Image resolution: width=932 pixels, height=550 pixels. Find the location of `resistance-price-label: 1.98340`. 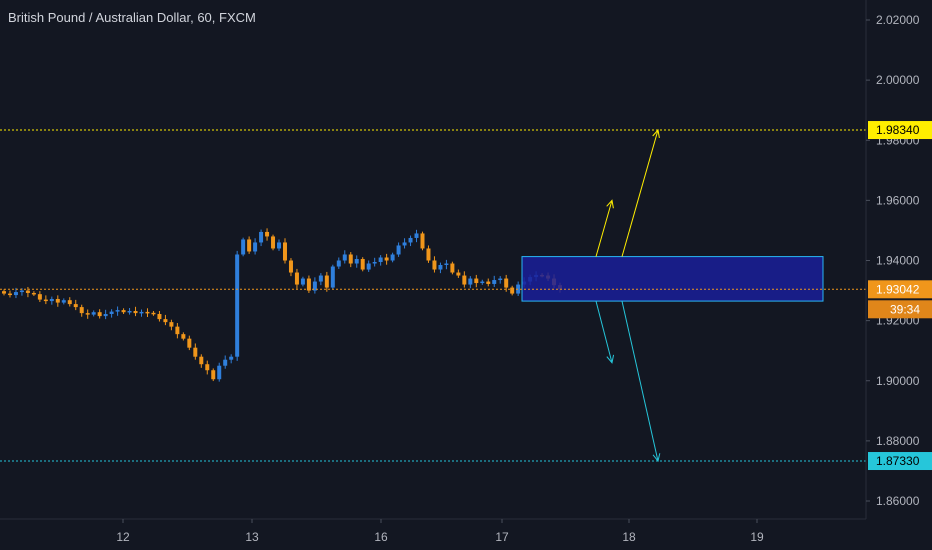

resistance-price-label: 1.98340 is located at coordinates (900, 130).